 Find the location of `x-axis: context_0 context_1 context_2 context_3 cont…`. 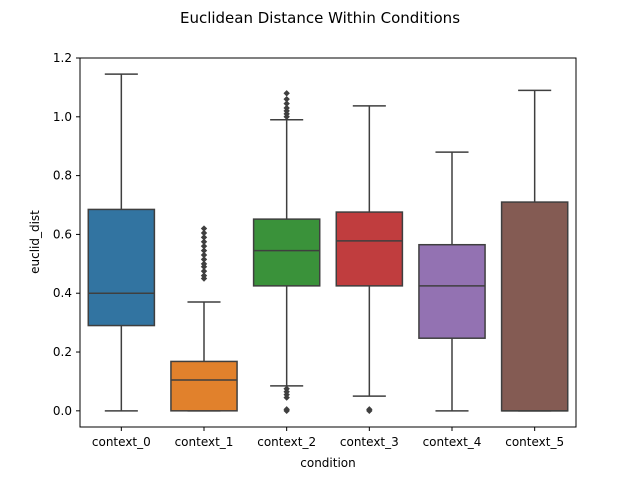

x-axis: context_0 context_1 context_2 context_3 cont… is located at coordinates (328, 438).